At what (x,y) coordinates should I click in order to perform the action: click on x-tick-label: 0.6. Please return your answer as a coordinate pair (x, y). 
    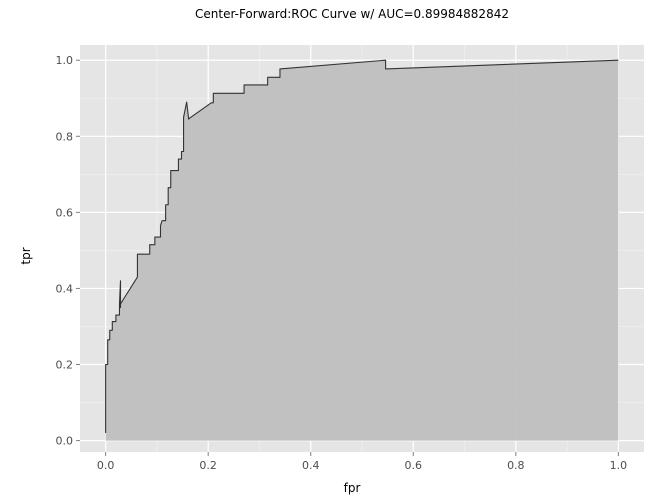
    Looking at the image, I should click on (414, 465).